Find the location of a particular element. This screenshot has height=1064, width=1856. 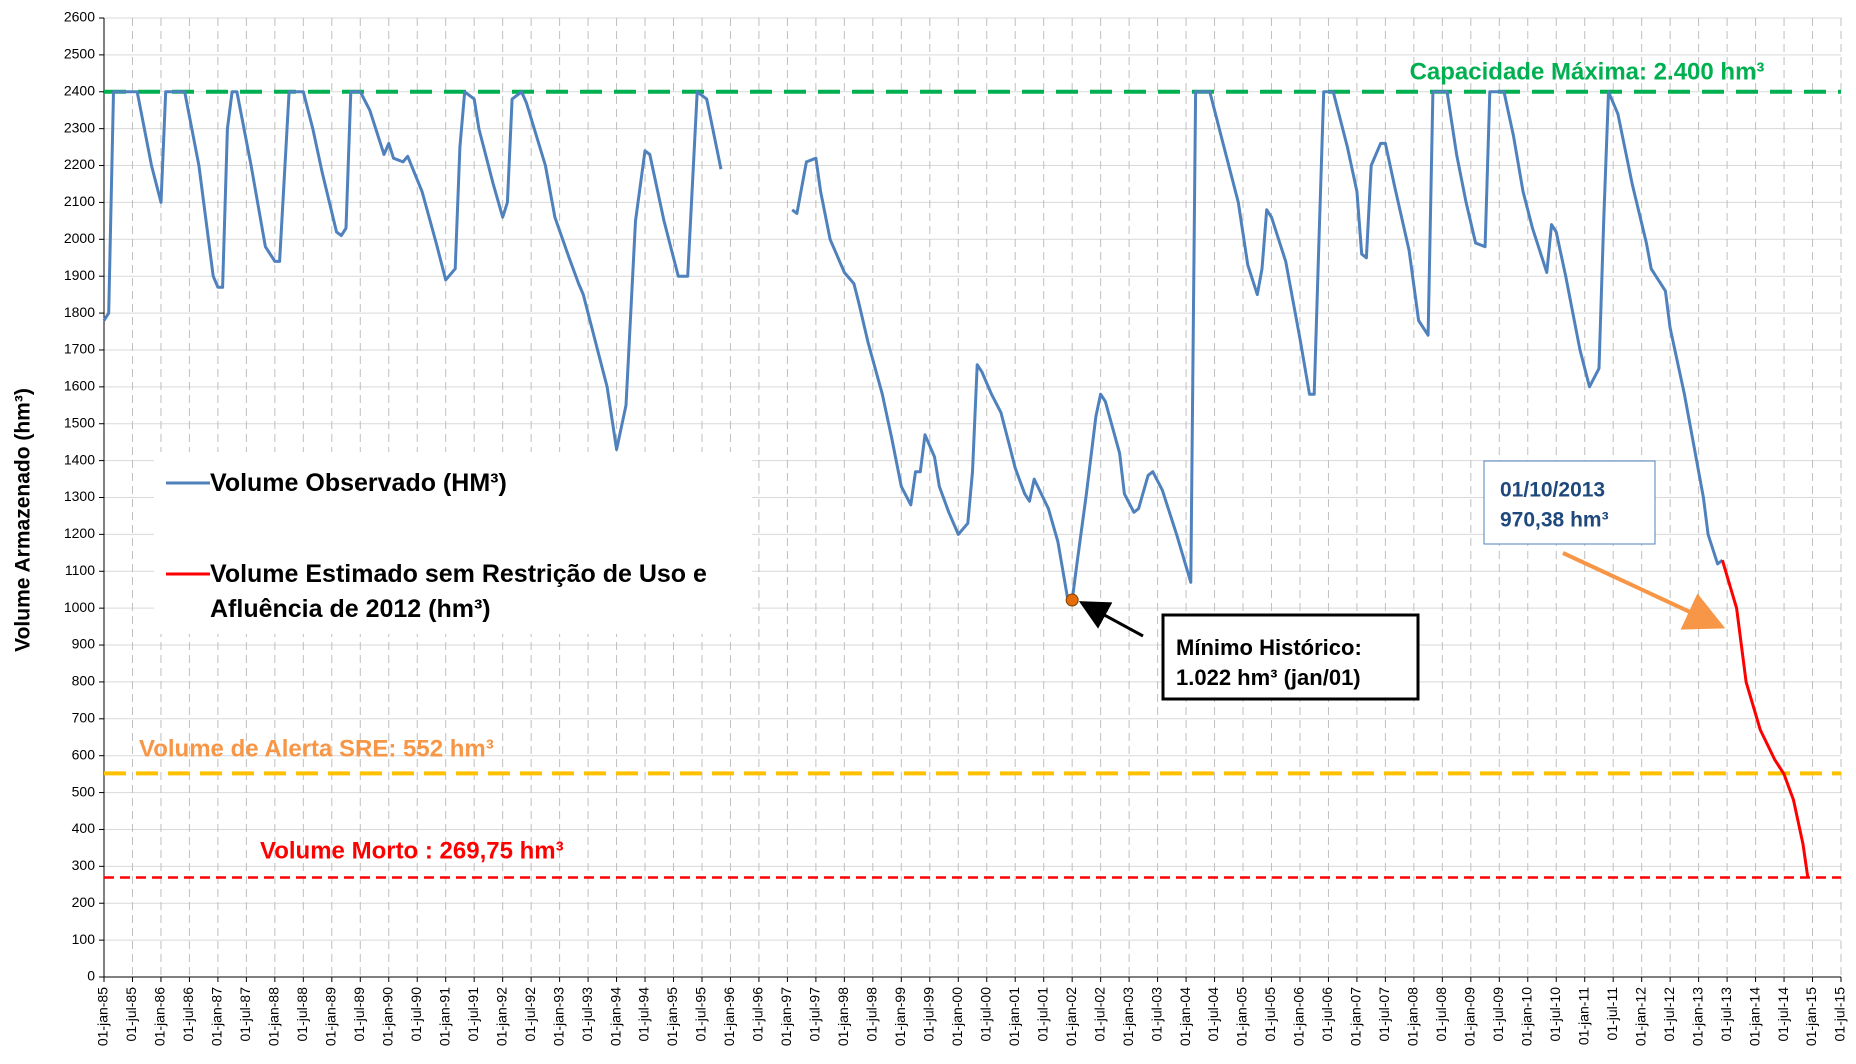

x-tick-label: 01-jul-94 is located at coordinates (644, 1014).